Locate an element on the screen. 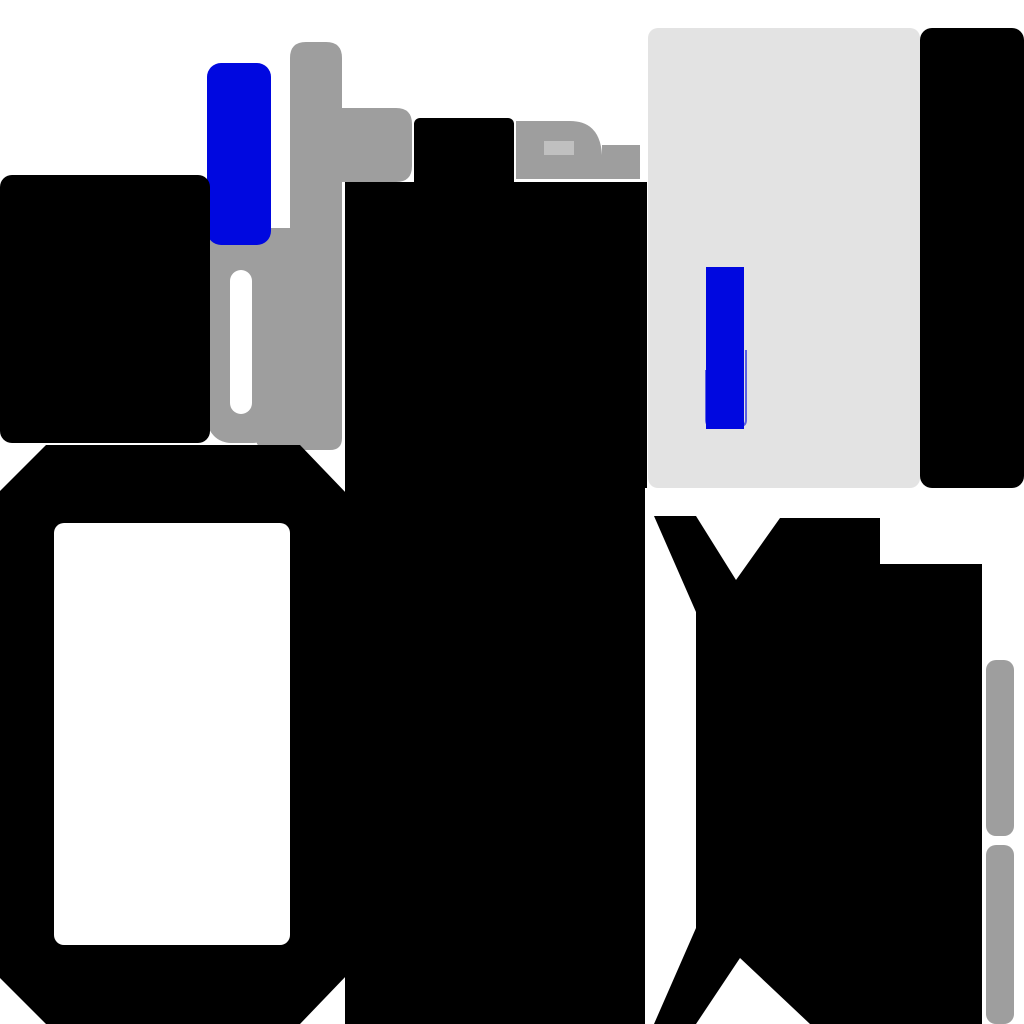 The height and width of the screenshot is (1024, 1024). black-block-left is located at coordinates (105, 309).